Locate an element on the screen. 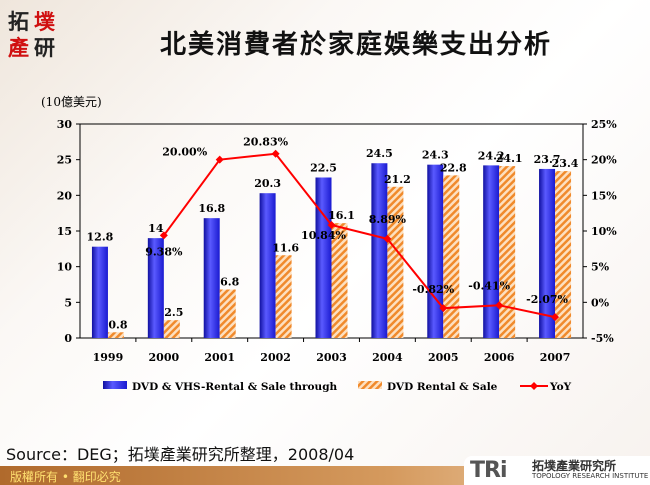 The width and height of the screenshot is (650, 485). yoy-label: -2.07% is located at coordinates (547, 299).